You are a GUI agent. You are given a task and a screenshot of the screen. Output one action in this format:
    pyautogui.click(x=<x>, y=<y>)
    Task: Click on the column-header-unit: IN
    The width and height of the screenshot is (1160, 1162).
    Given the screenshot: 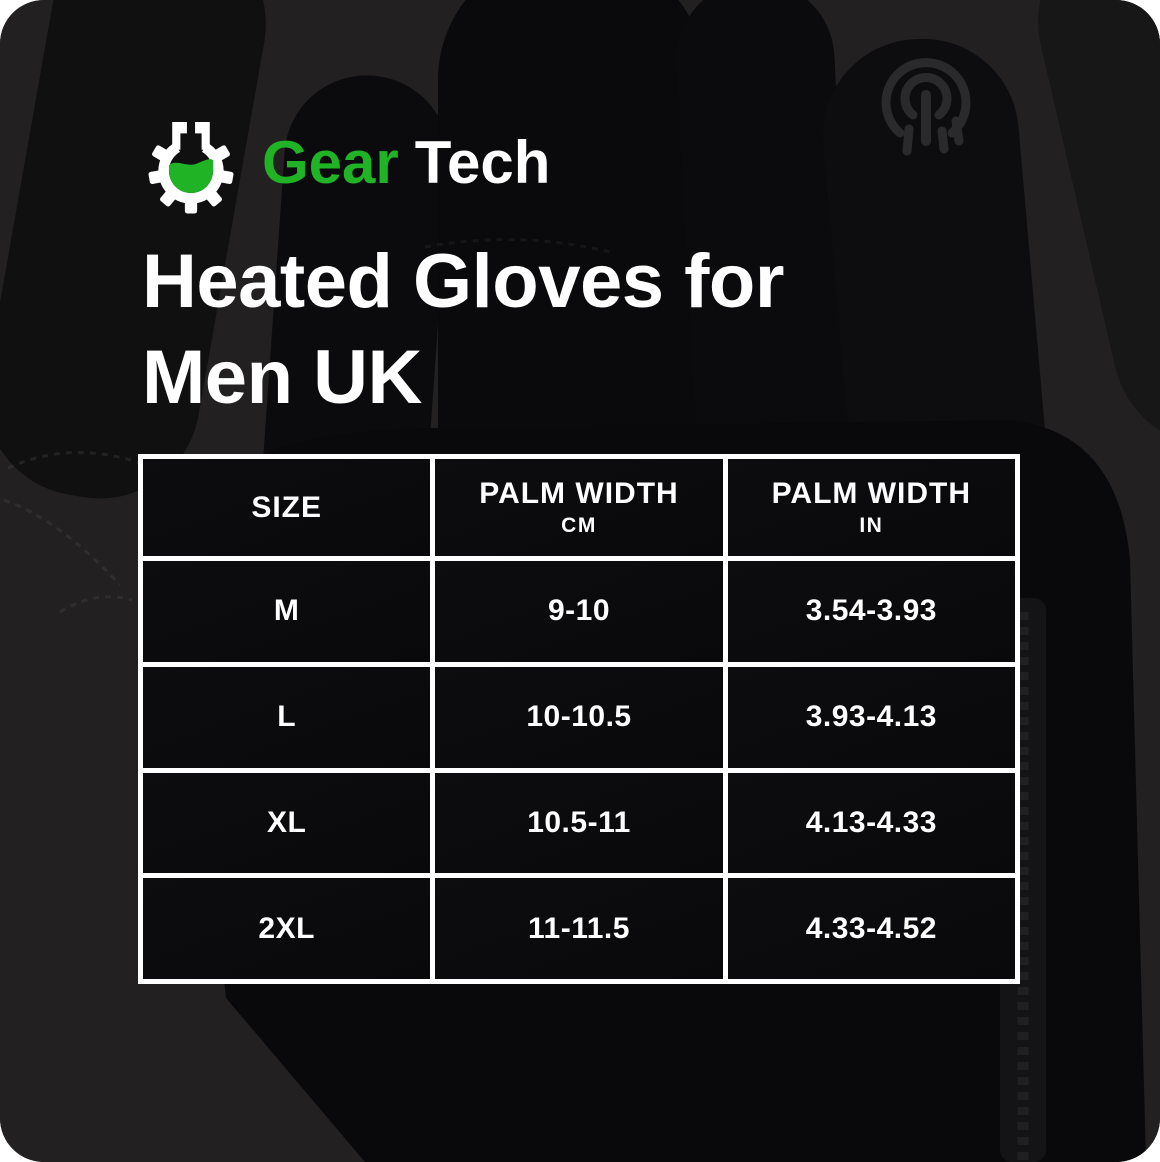 What is the action you would take?
    pyautogui.click(x=871, y=525)
    